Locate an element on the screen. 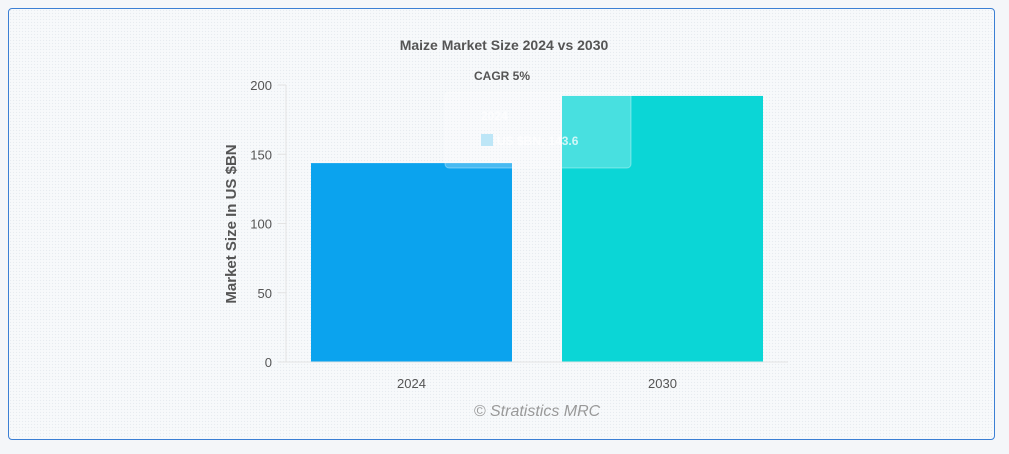 The height and width of the screenshot is (454, 1009). bar-2030 is located at coordinates (662, 228).